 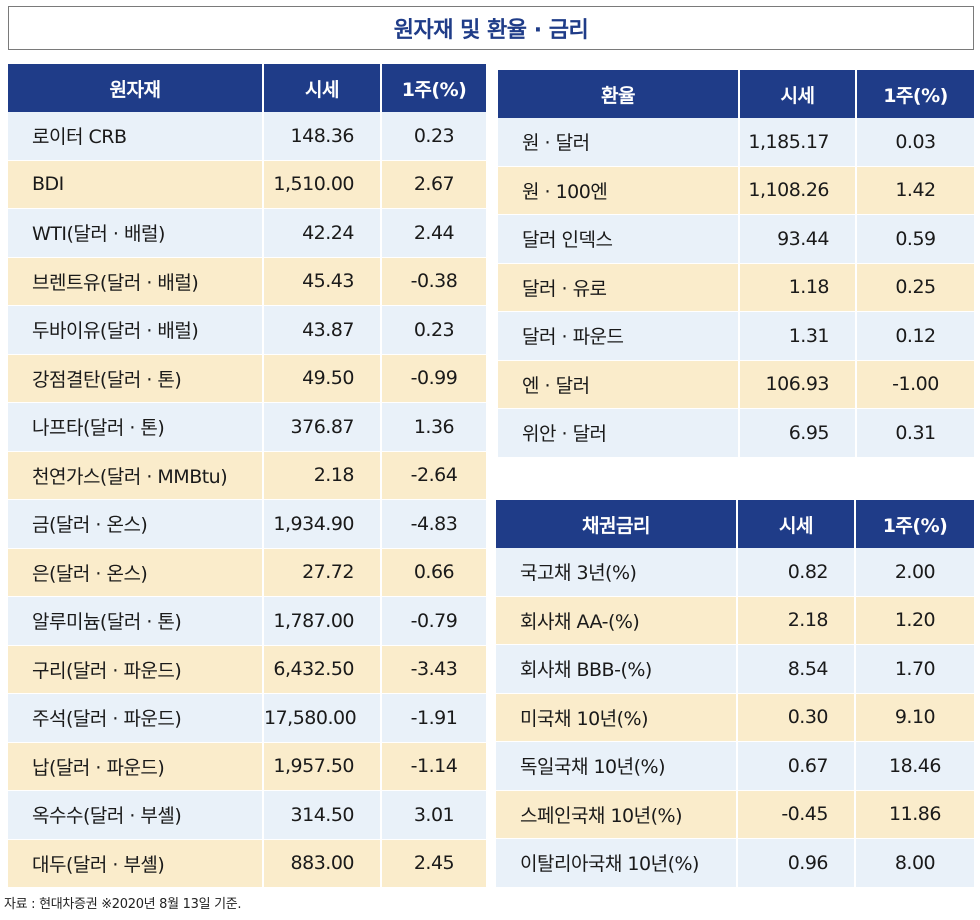 What do you see at coordinates (735, 524) in the screenshot?
I see `bonds-header-row: 채권금리 시세 1주(%)` at bounding box center [735, 524].